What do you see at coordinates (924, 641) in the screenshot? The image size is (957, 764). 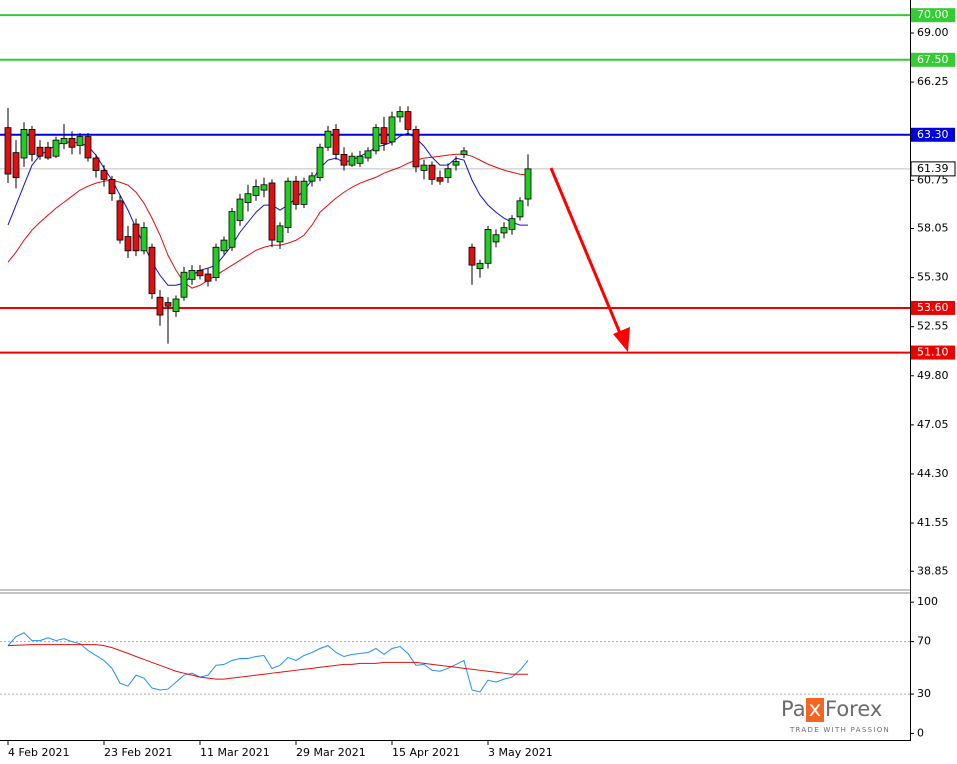 I see `y-tick-label: 70` at bounding box center [924, 641].